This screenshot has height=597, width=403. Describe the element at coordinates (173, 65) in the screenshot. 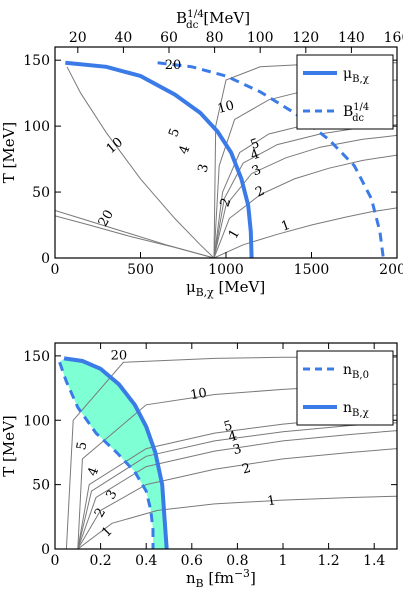

I see `contour-label-7: 20` at that location.